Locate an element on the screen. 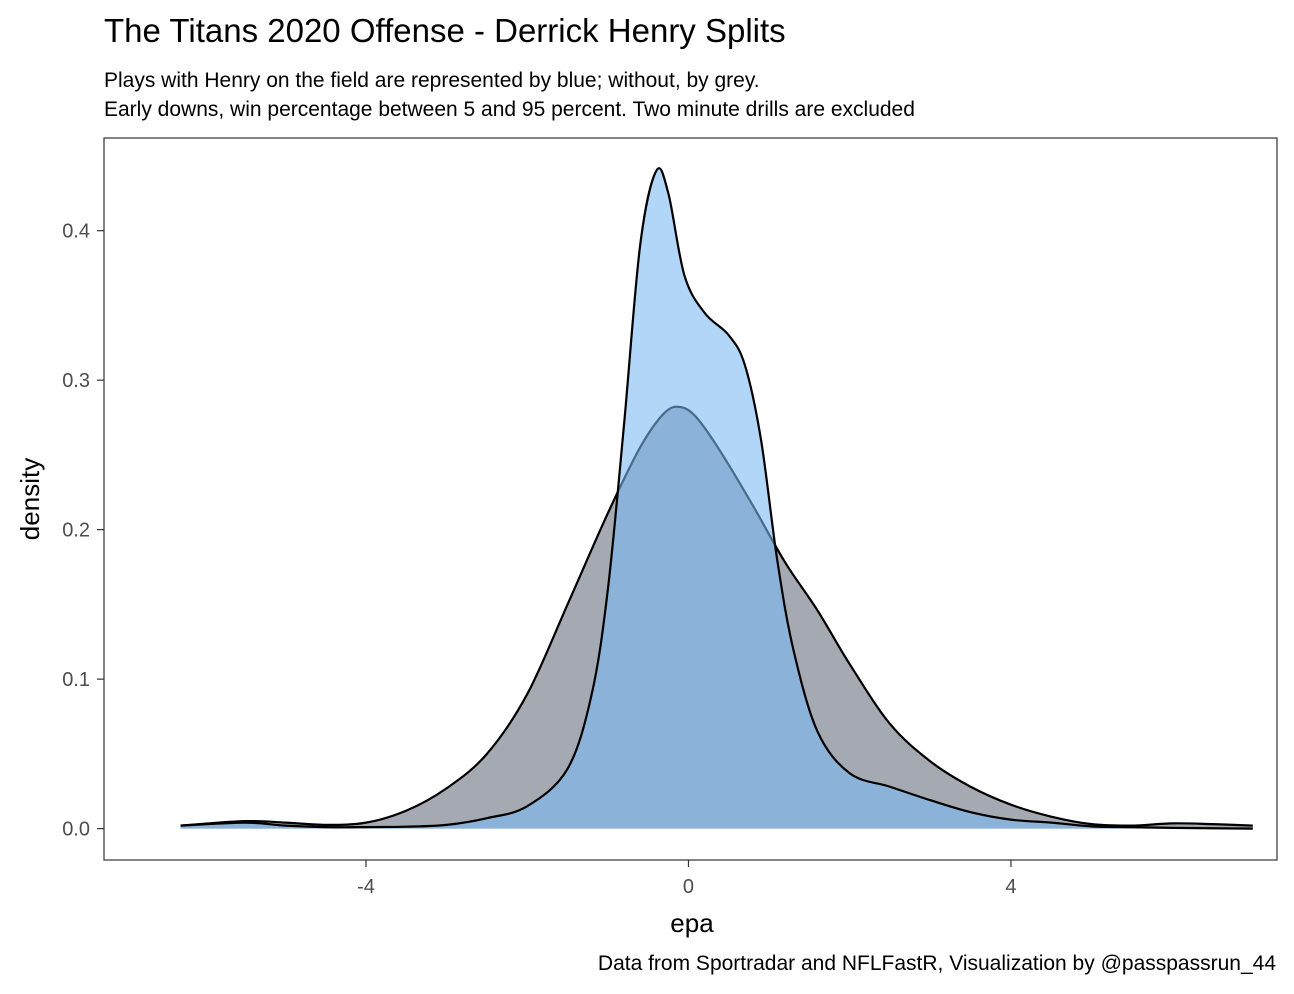 The width and height of the screenshot is (1294, 994). y-tick-label: 0.1 is located at coordinates (76, 680).